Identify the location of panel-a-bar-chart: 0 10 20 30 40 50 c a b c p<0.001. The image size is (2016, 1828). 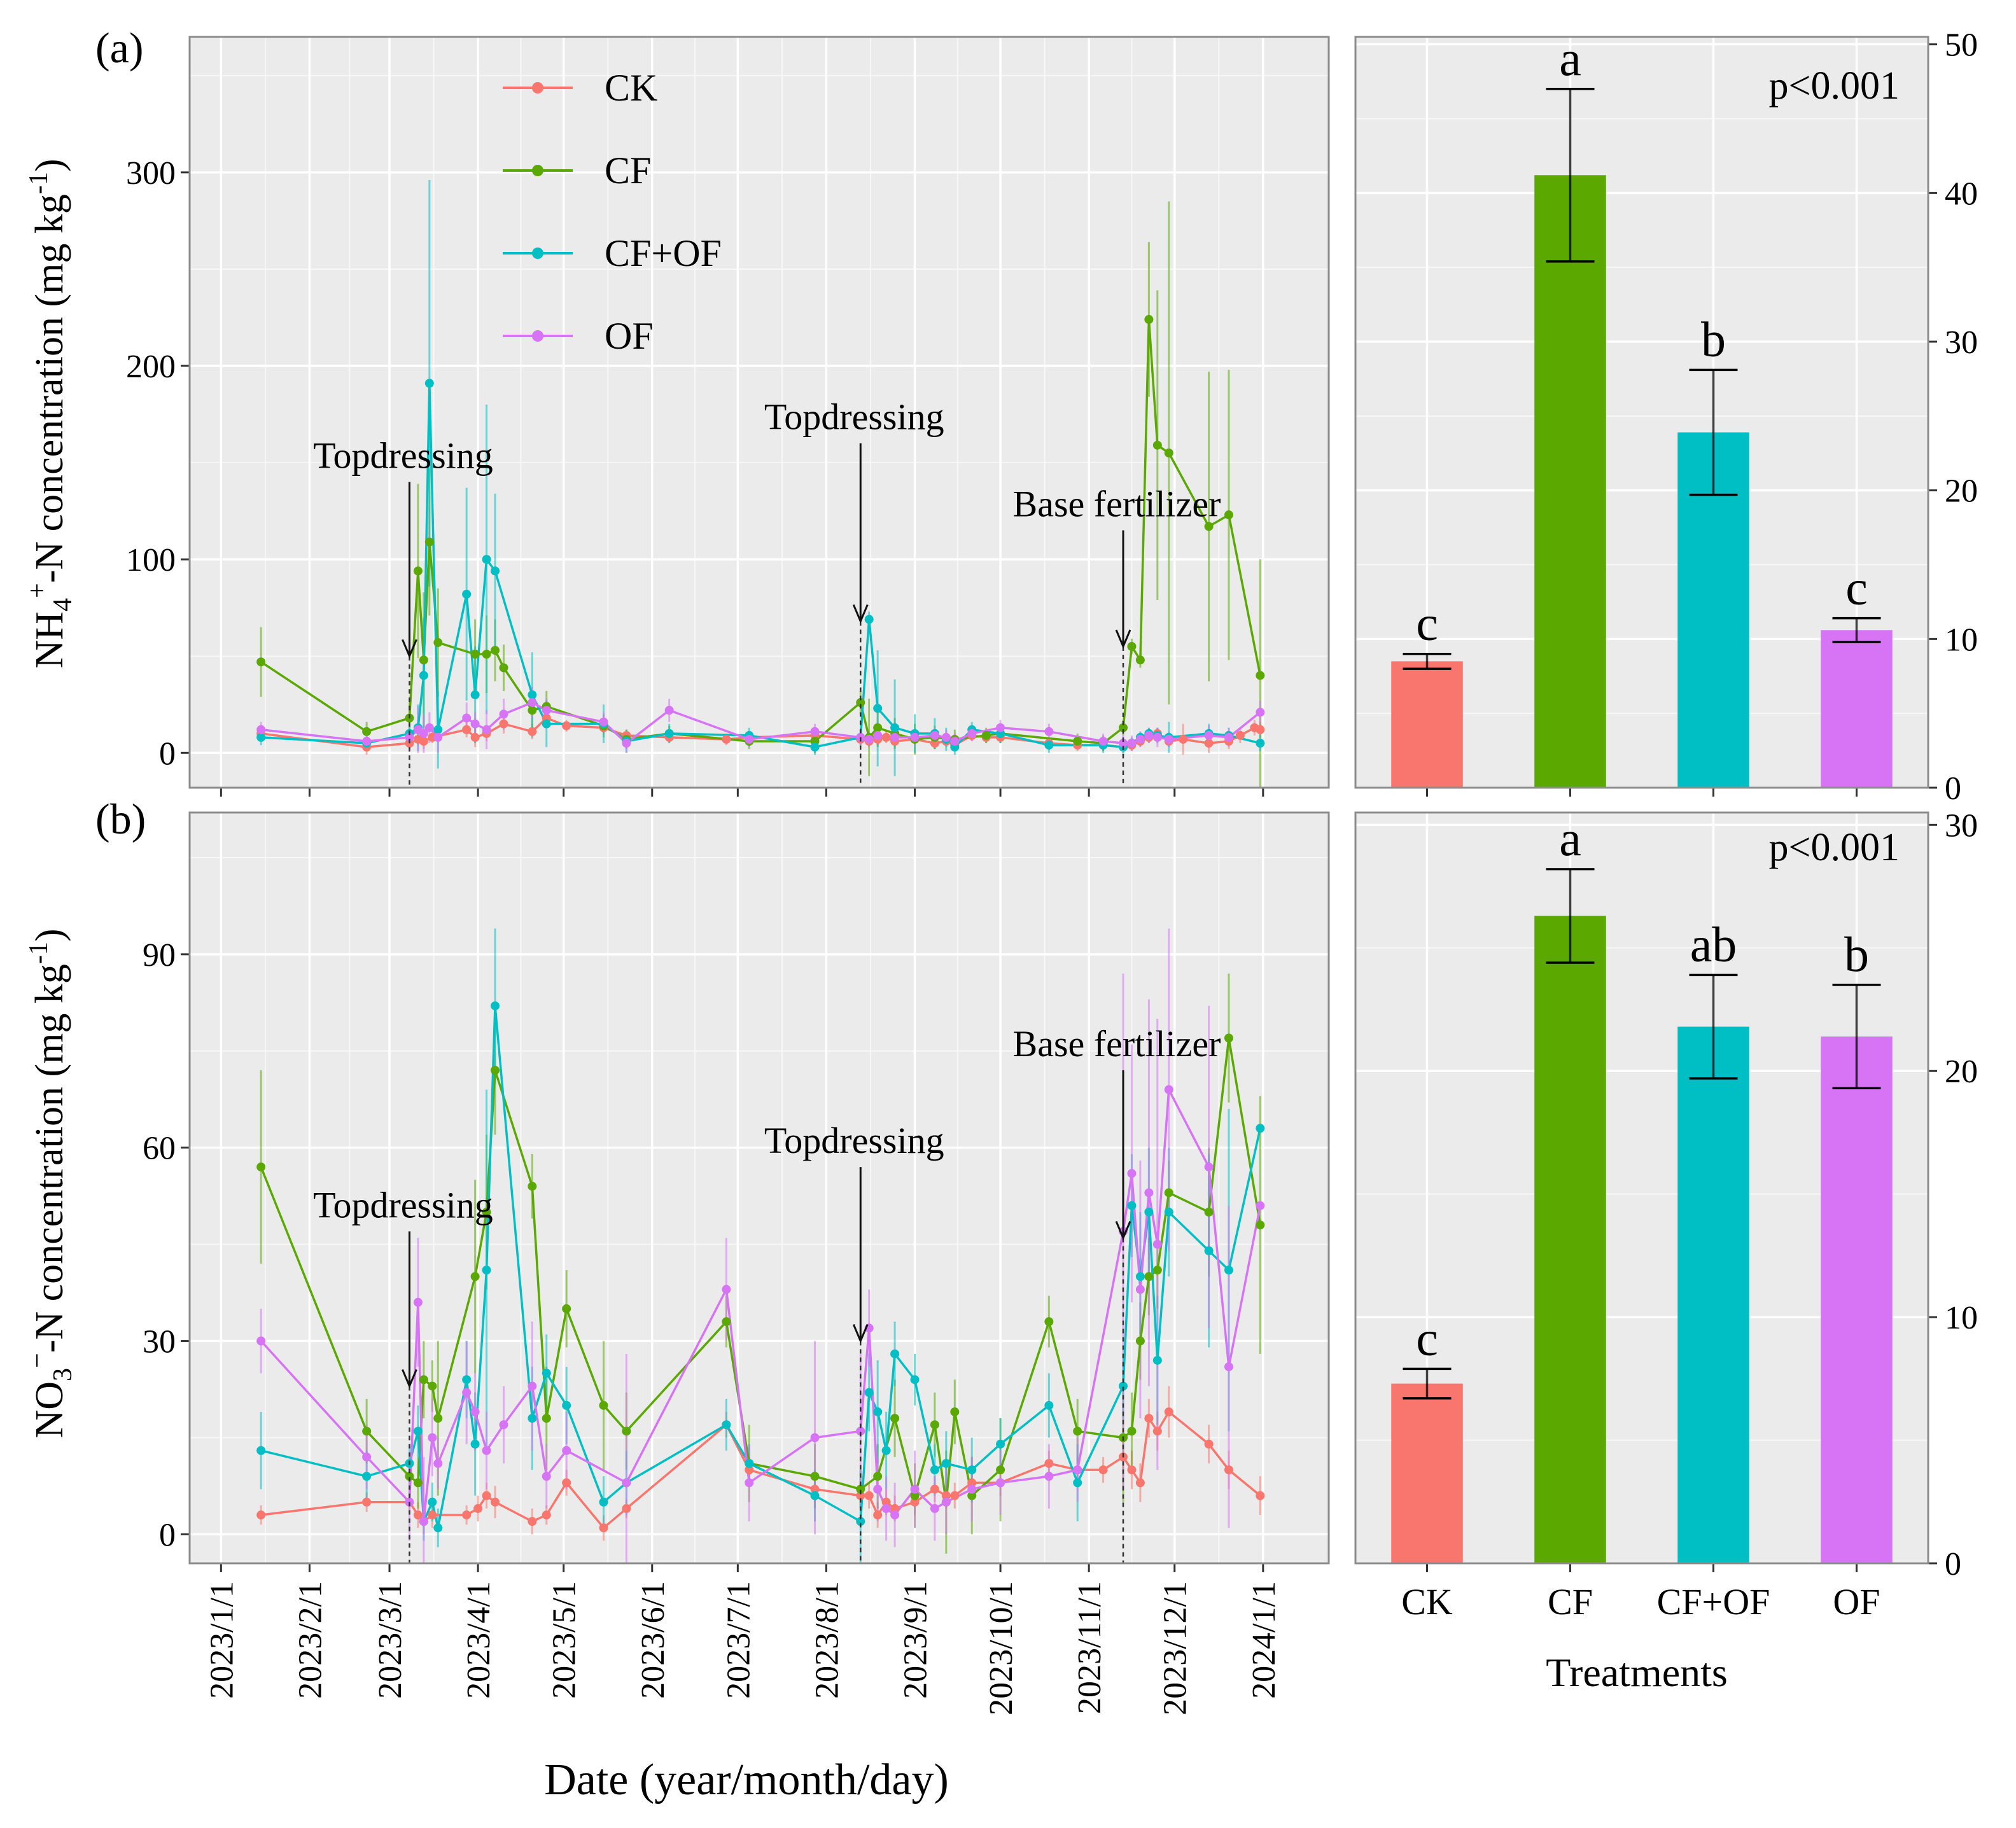
(1666, 417).